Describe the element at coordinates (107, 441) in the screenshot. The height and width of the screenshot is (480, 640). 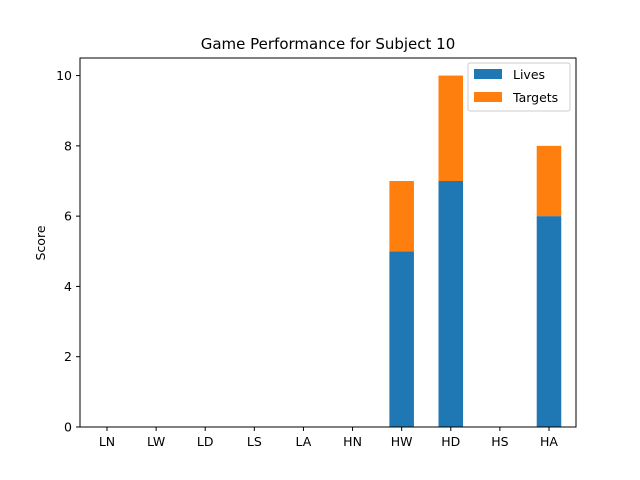
I see `x-tick-label-ln: LN` at that location.